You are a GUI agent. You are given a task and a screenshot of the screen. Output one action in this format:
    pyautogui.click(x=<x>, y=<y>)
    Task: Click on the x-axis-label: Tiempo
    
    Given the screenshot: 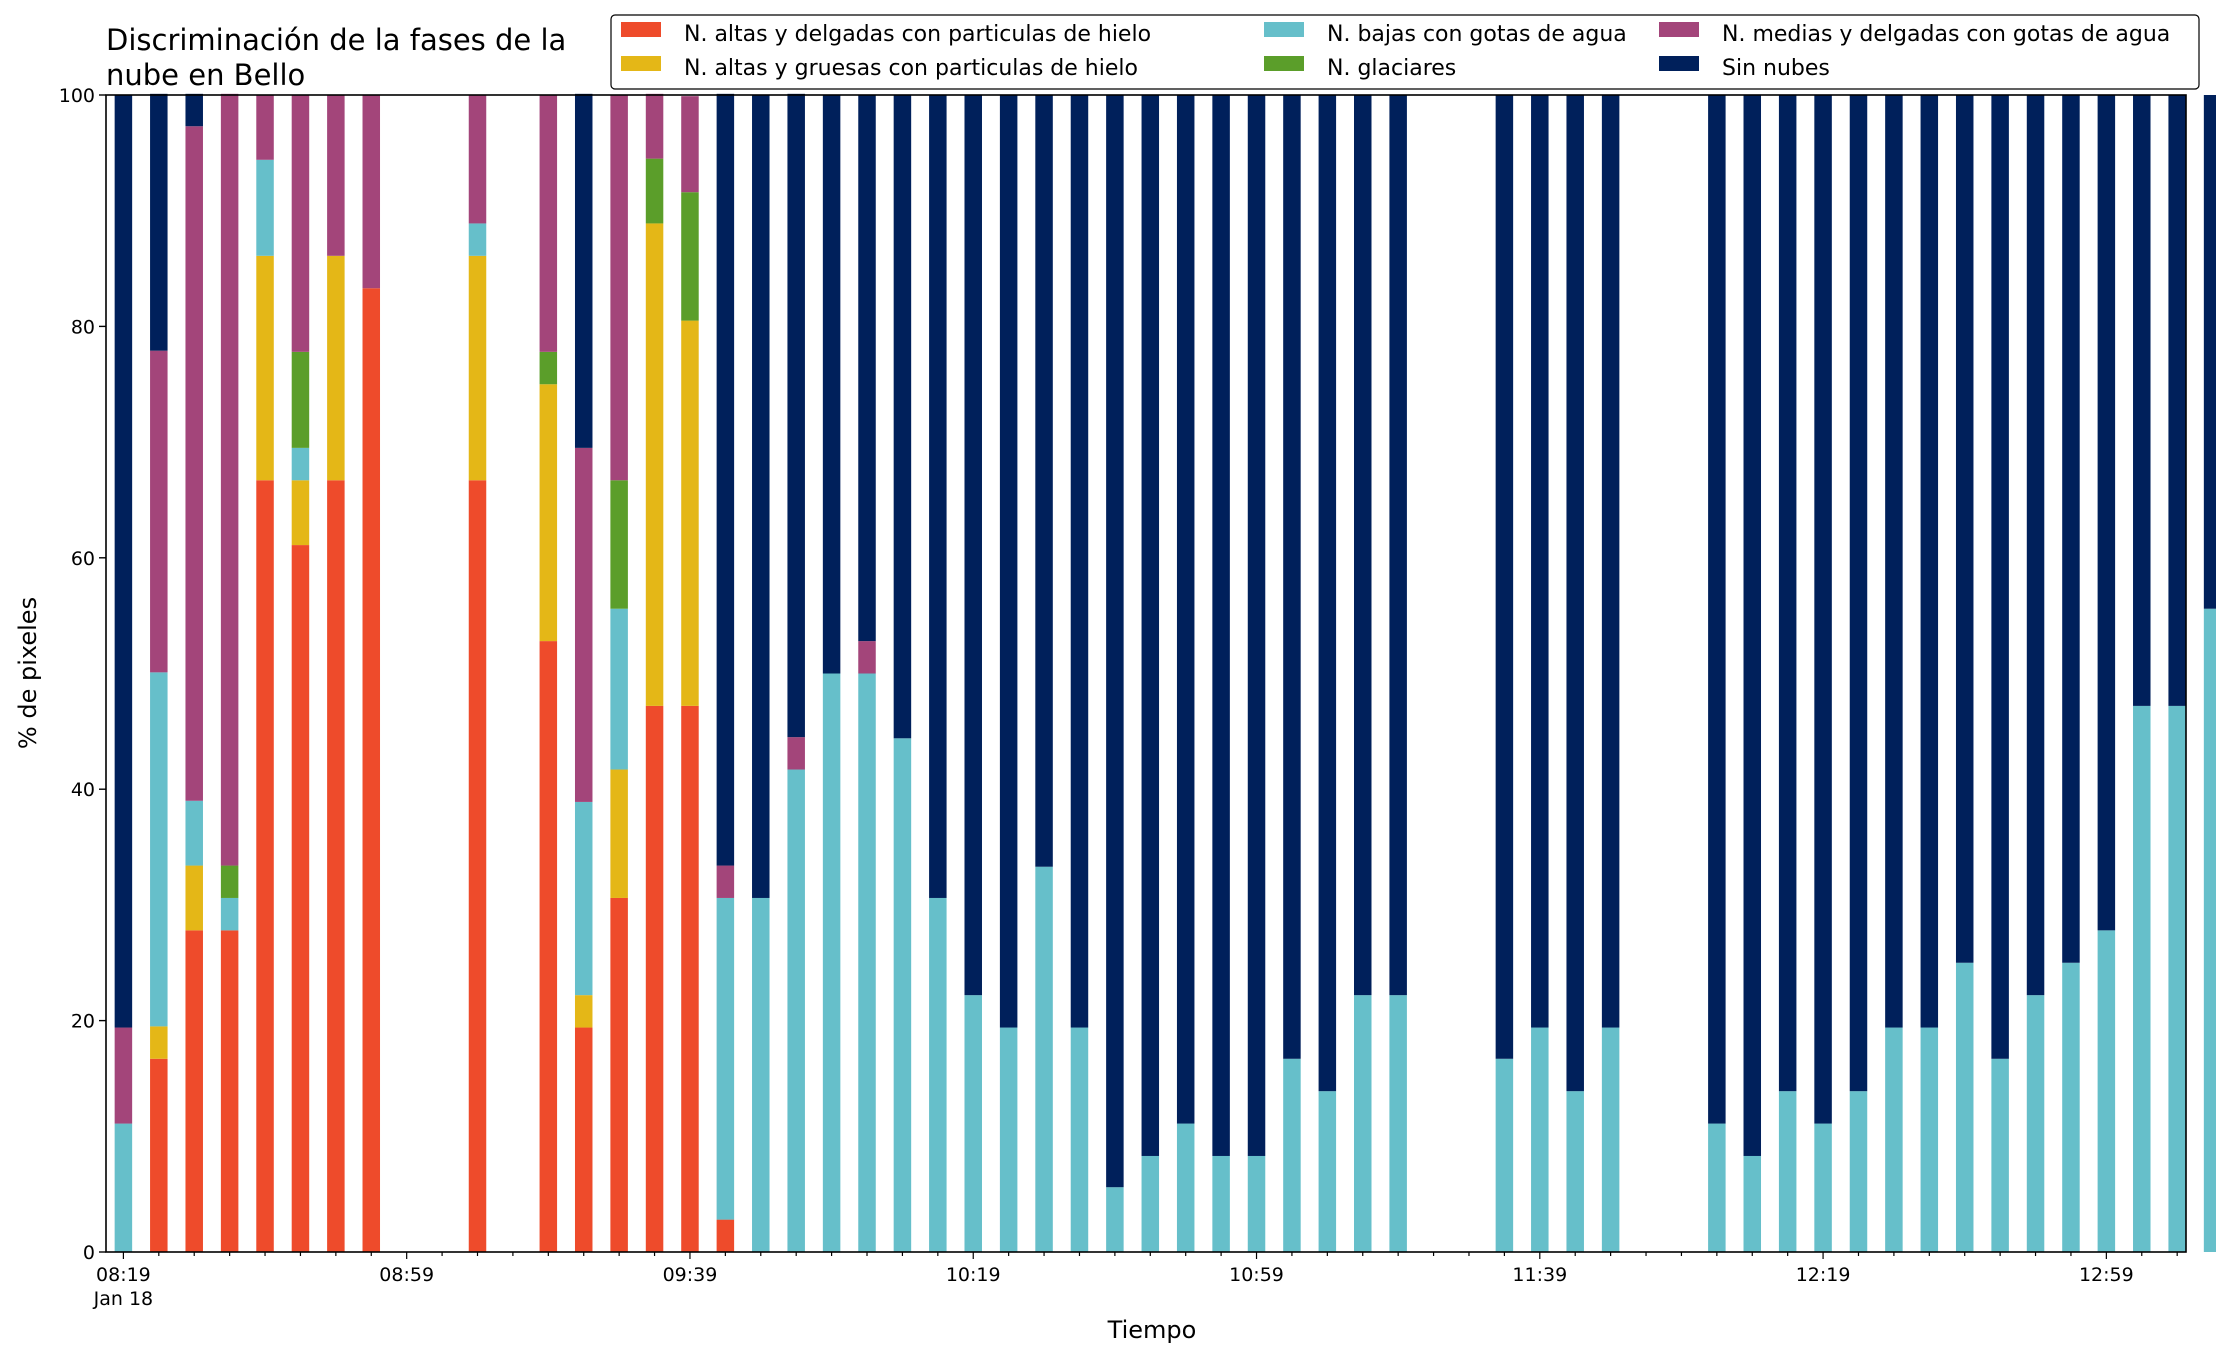 What is the action you would take?
    pyautogui.click(x=1152, y=1330)
    